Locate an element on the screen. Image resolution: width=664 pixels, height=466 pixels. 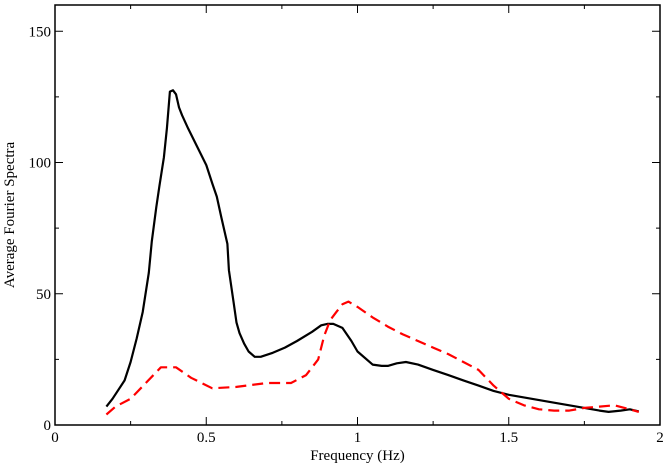
x-tick-label: 0 is located at coordinates (55, 438).